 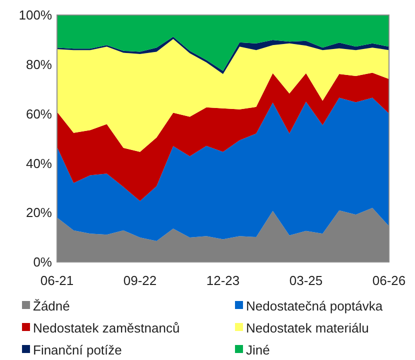 I want to click on legend-label: Nedostatek zaměstnanců, so click(x=106, y=328).